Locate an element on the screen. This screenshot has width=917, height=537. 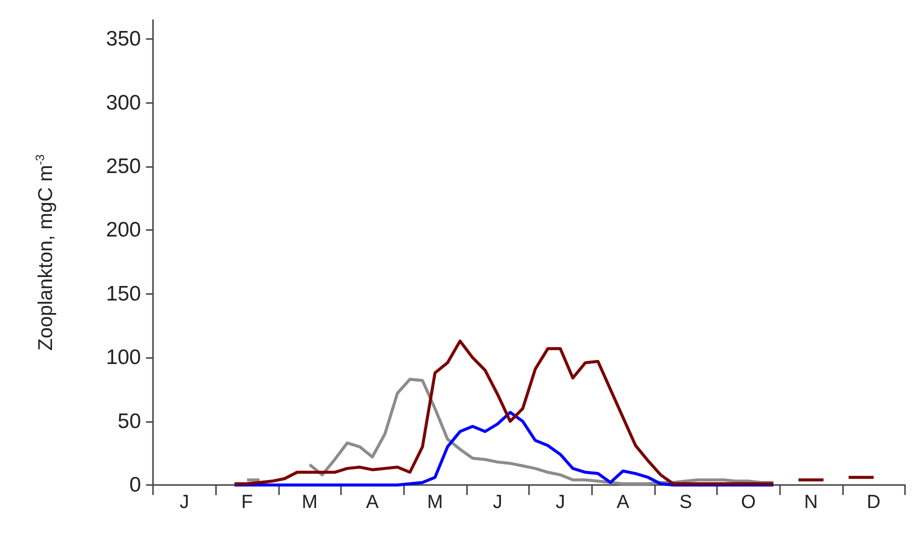
x-tick-label: O is located at coordinates (748, 502).